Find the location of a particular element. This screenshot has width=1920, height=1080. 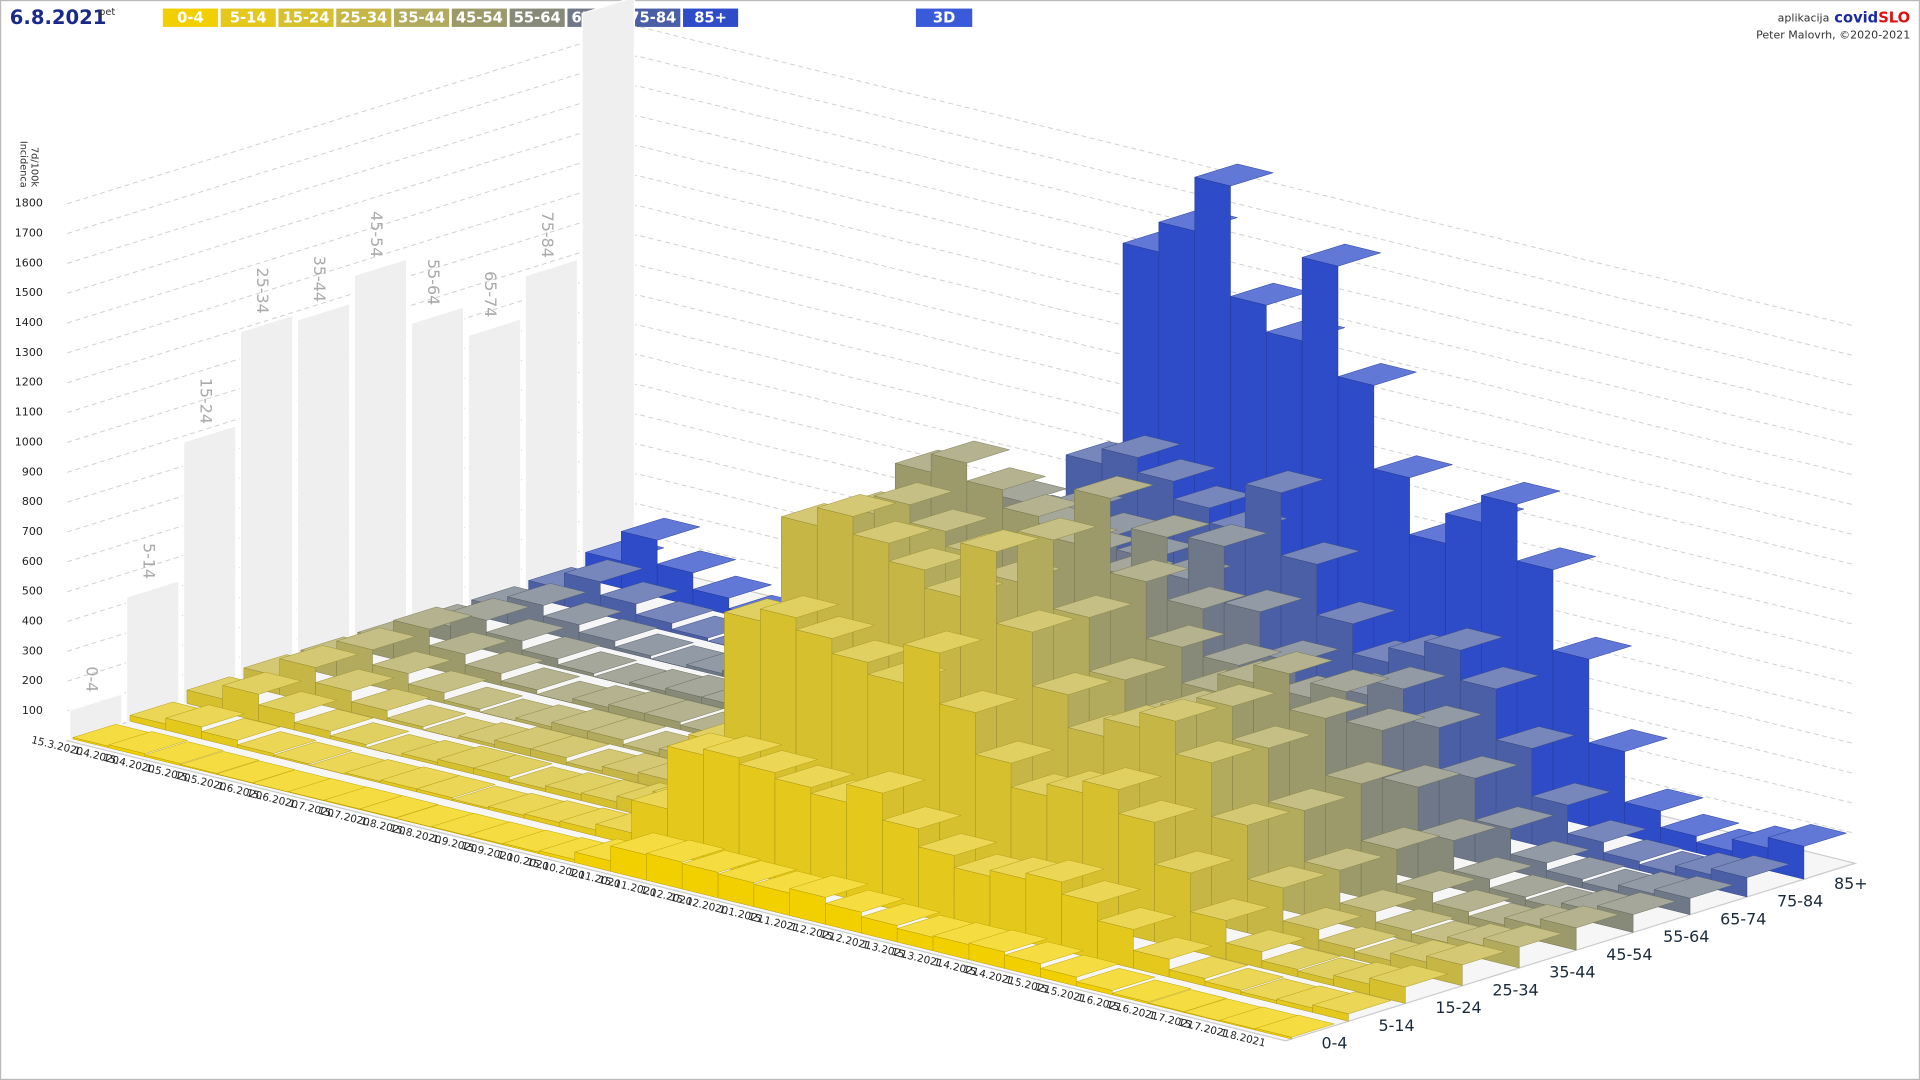

y-unit: 7d/100k is located at coordinates (33, 167).